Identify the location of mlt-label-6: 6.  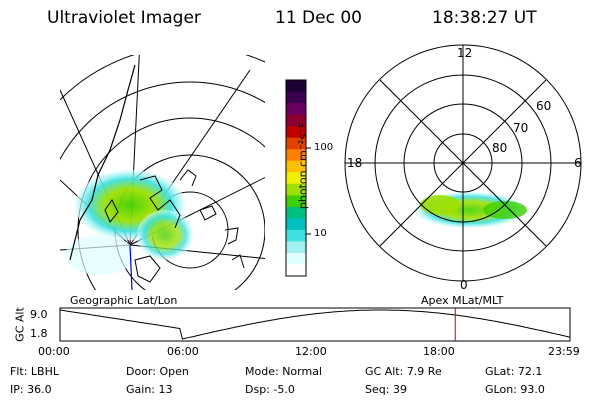
(578, 163).